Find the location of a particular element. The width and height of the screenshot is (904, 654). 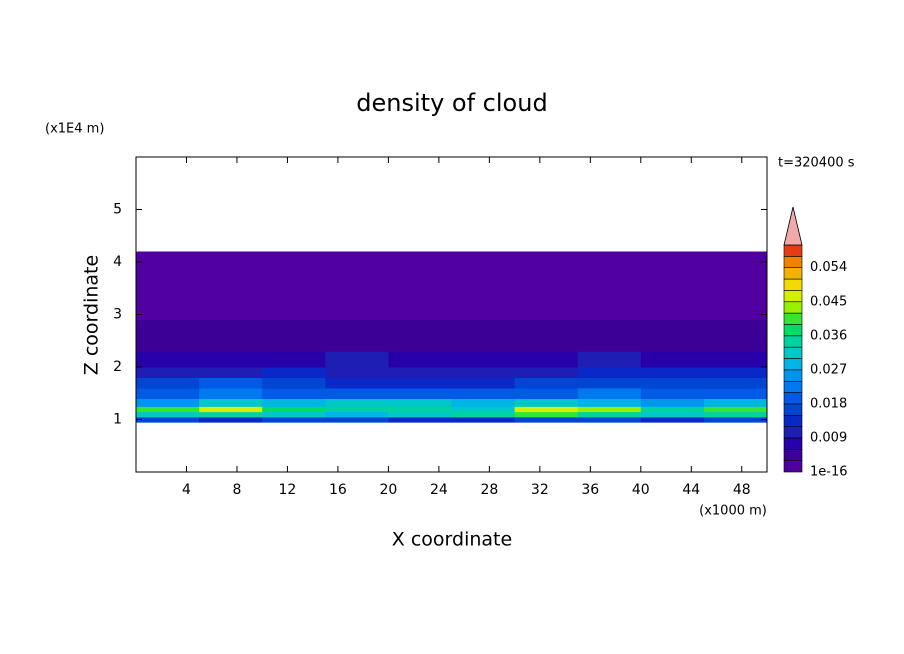

y-tick-label: 4 is located at coordinates (117, 262).